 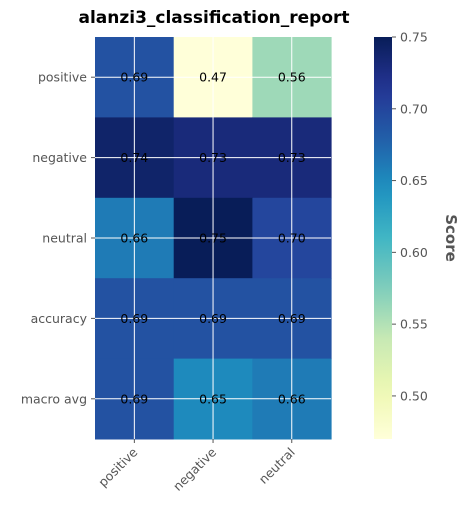 What do you see at coordinates (414, 324) in the screenshot?
I see `colorbar-tick-label: 0.55` at bounding box center [414, 324].